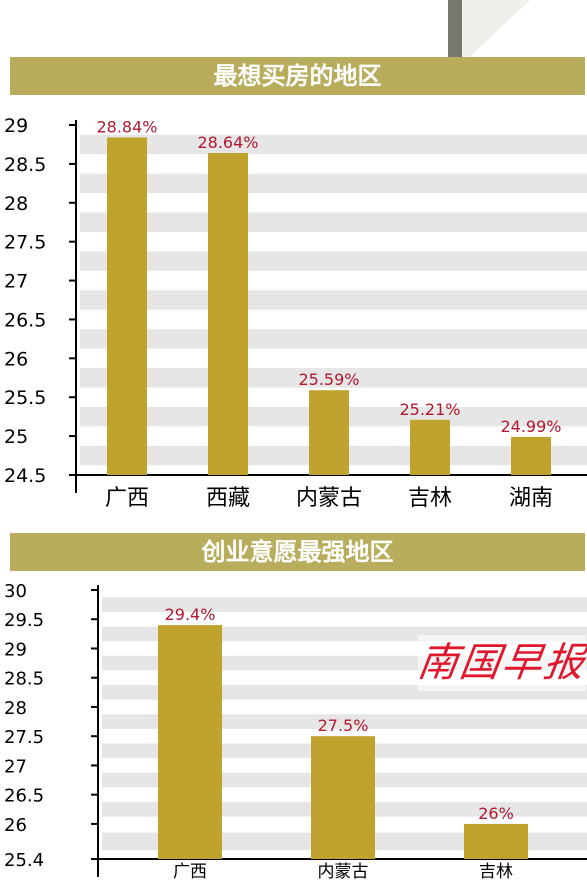  What do you see at coordinates (343, 725) in the screenshot?
I see `bar-value-label: 27.5%` at bounding box center [343, 725].